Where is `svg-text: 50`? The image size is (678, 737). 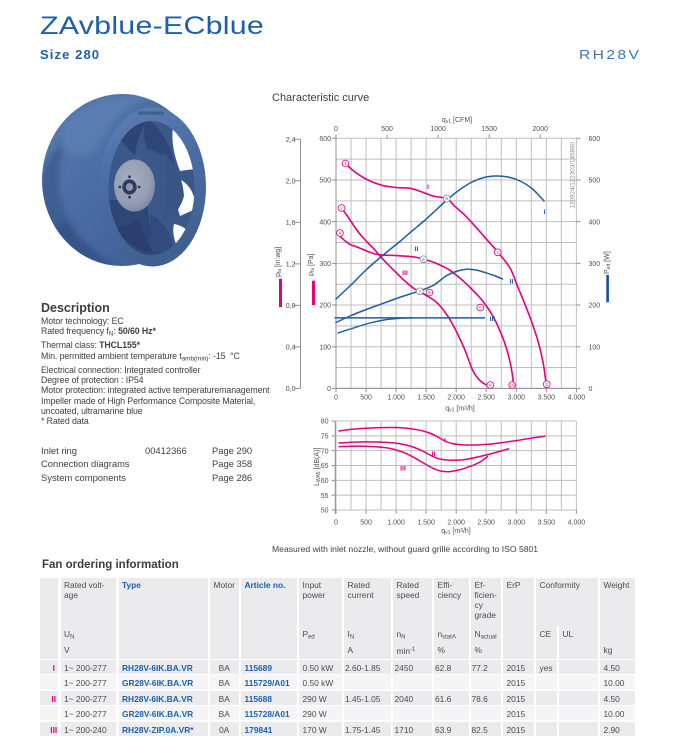
svg-text: 50 is located at coordinates (325, 511).